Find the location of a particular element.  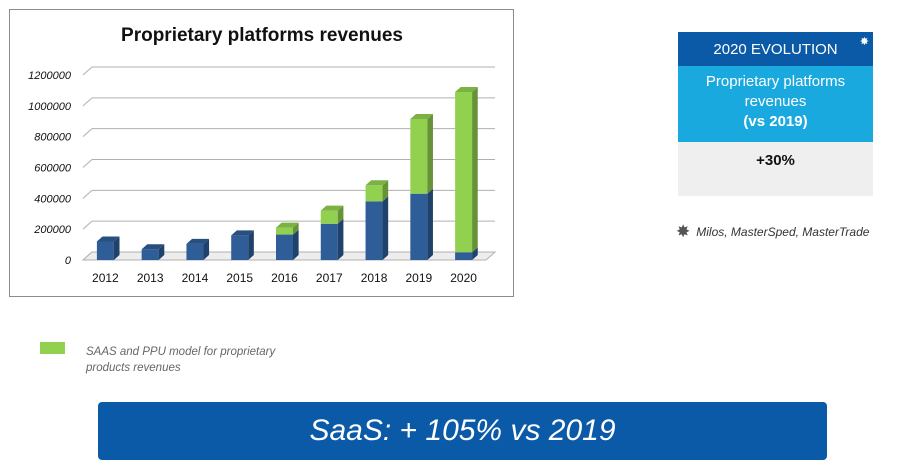

x-tick-label: 2014 is located at coordinates (195, 278).